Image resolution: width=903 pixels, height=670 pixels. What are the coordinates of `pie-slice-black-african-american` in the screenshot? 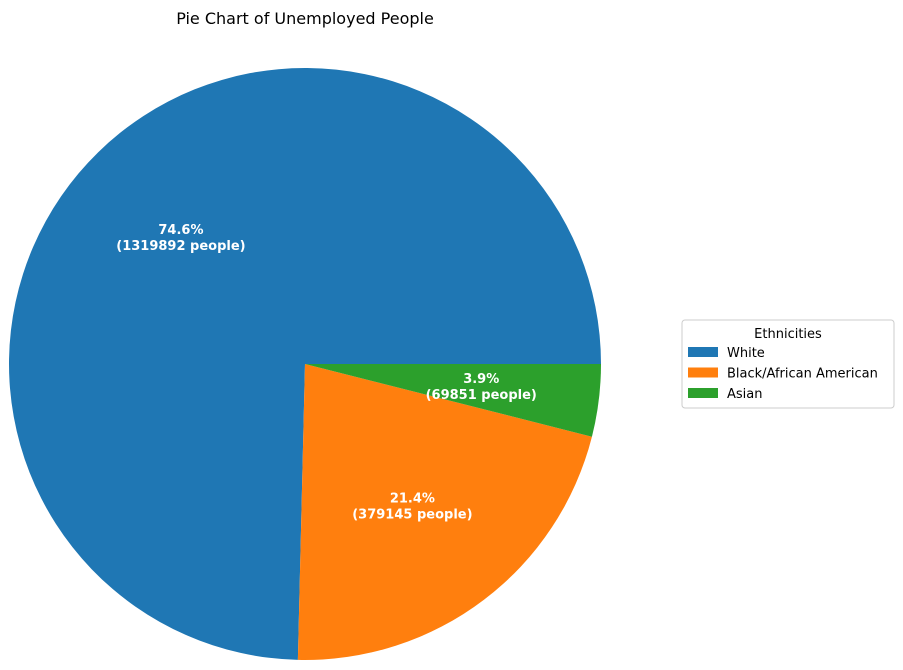 It's located at (444, 512).